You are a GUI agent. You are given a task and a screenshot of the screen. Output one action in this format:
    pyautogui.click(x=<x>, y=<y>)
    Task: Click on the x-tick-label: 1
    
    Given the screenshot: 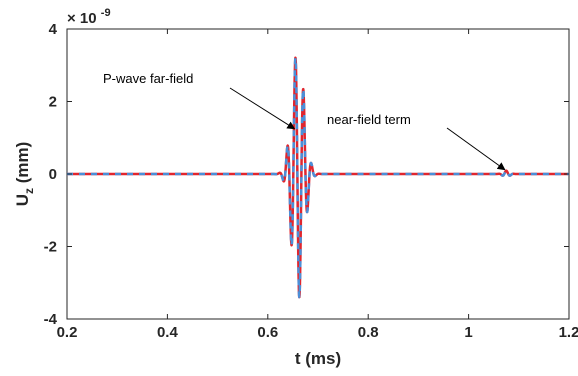 What is the action you would take?
    pyautogui.click(x=468, y=332)
    